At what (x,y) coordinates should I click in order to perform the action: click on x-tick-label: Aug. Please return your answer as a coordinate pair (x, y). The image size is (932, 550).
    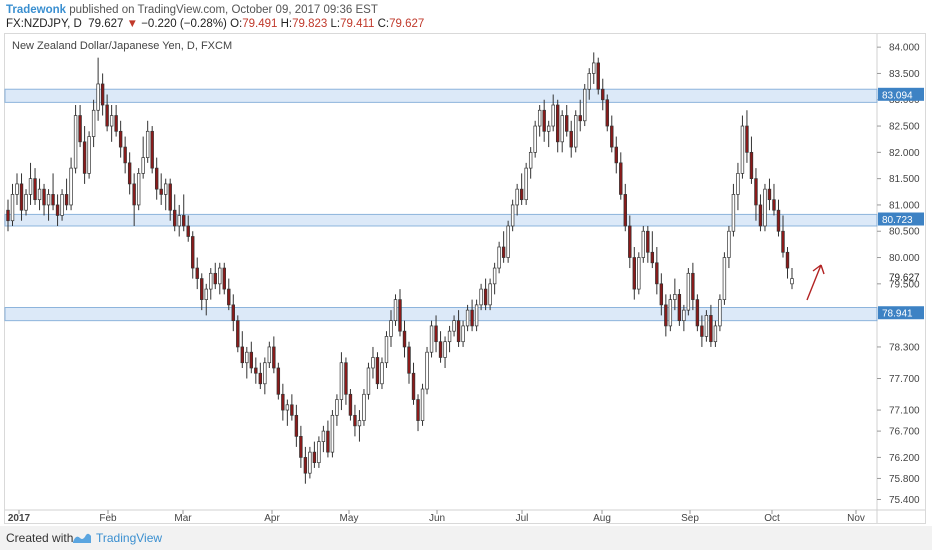
    Looking at the image, I should click on (602, 518).